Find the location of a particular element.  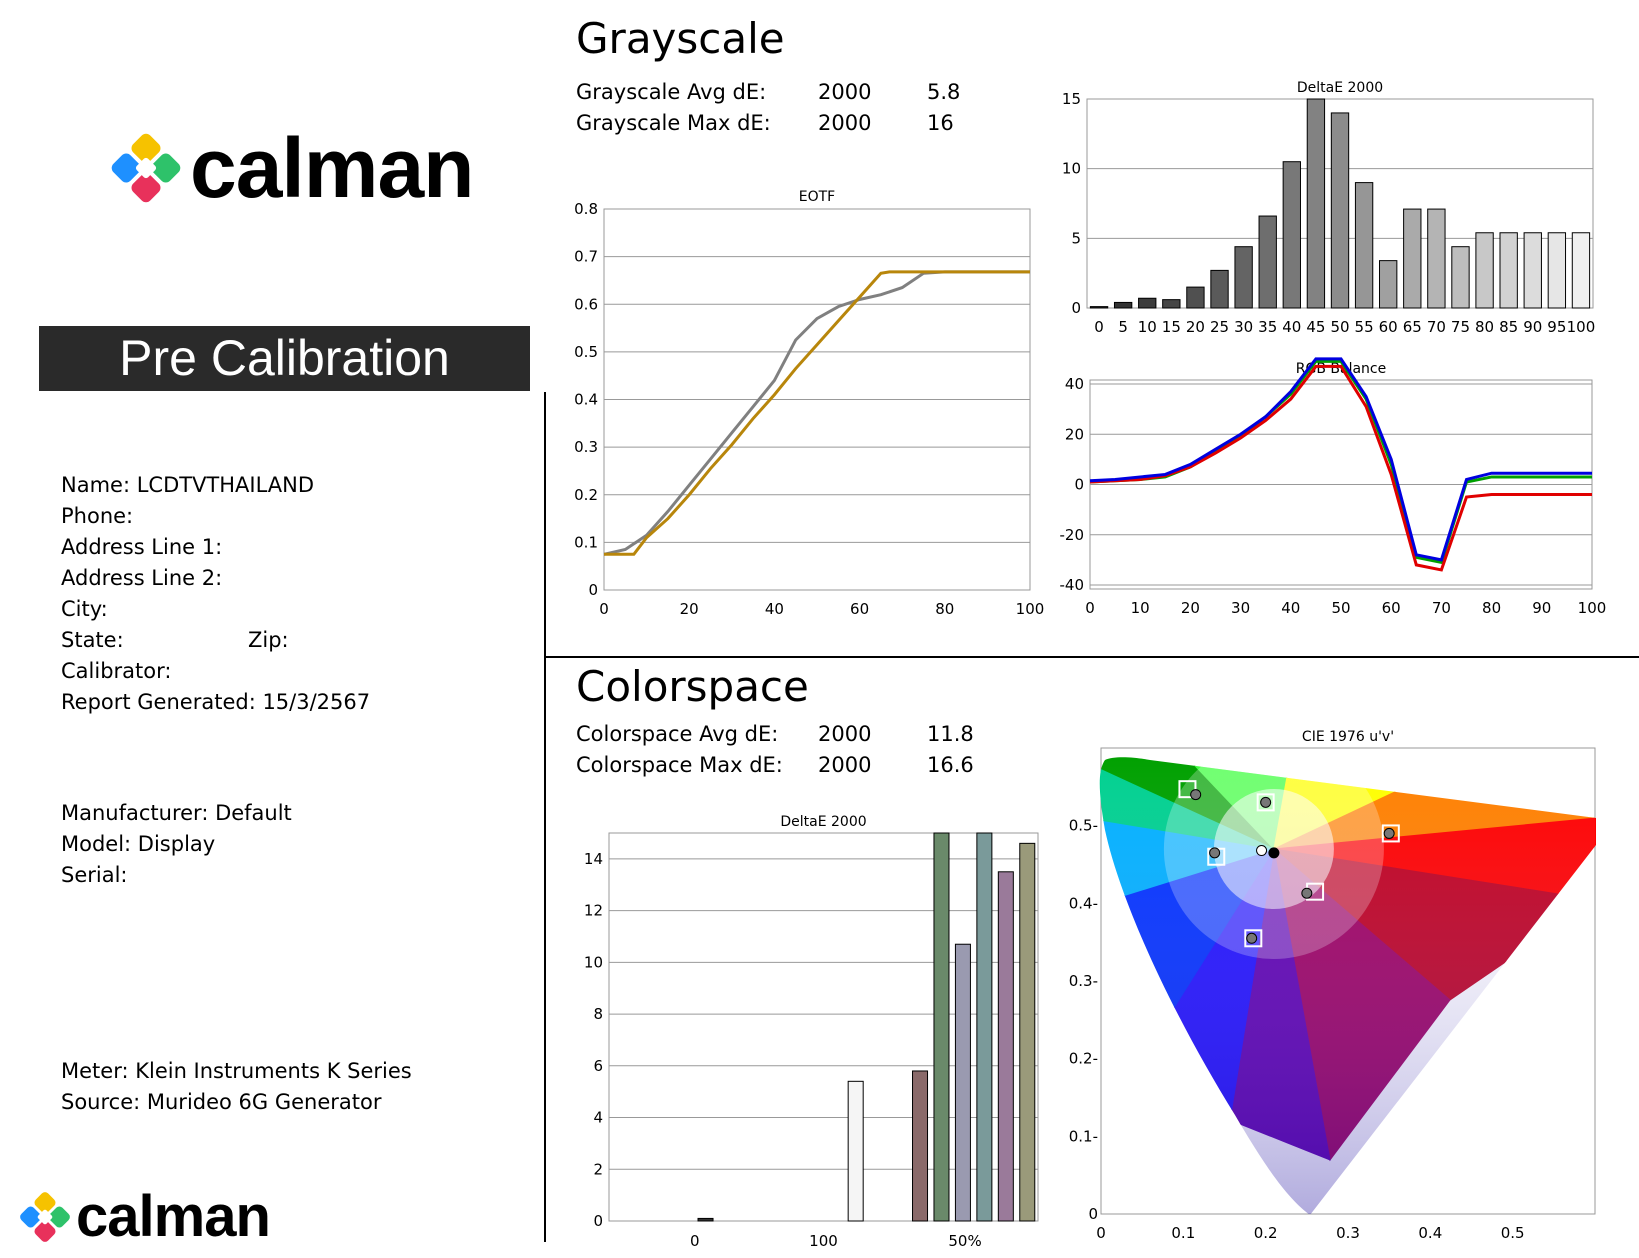

eotf-x-tick: 20 is located at coordinates (689, 609).